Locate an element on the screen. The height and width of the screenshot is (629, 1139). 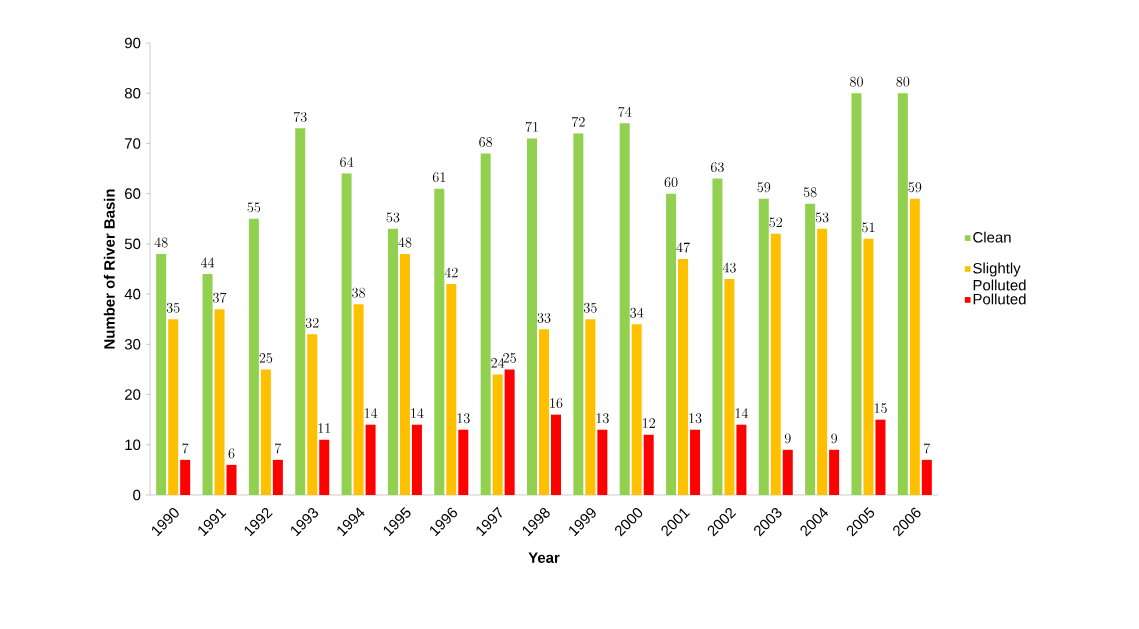
data-label: 68 is located at coordinates (486, 142).